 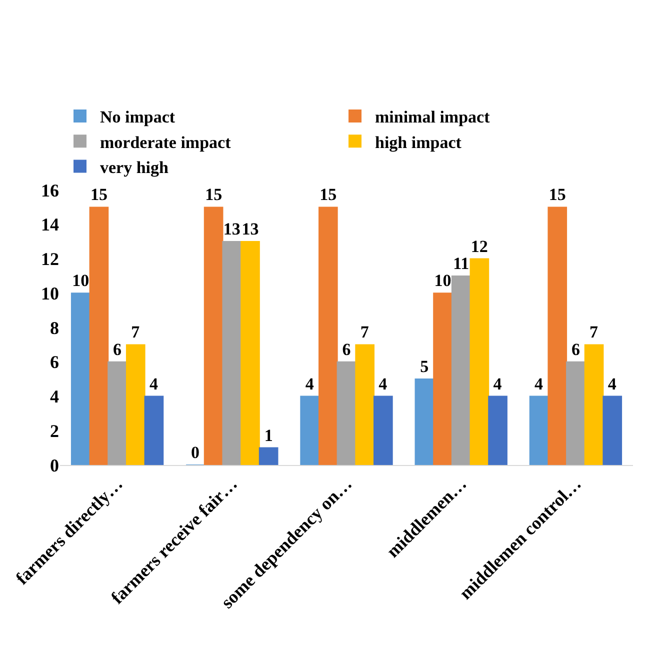 I want to click on legend-label: very high, so click(x=135, y=167).